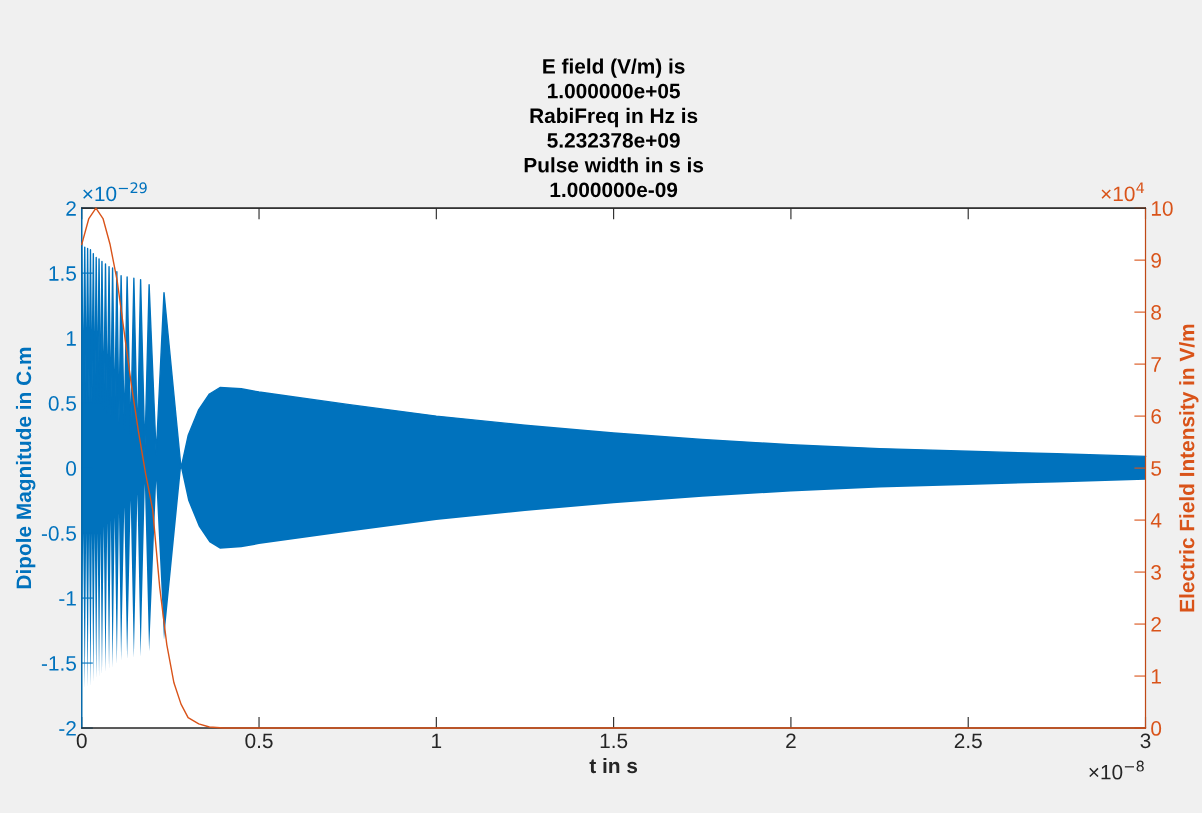  Describe the element at coordinates (259, 741) in the screenshot. I see `x-tick-label: 0.5` at that location.